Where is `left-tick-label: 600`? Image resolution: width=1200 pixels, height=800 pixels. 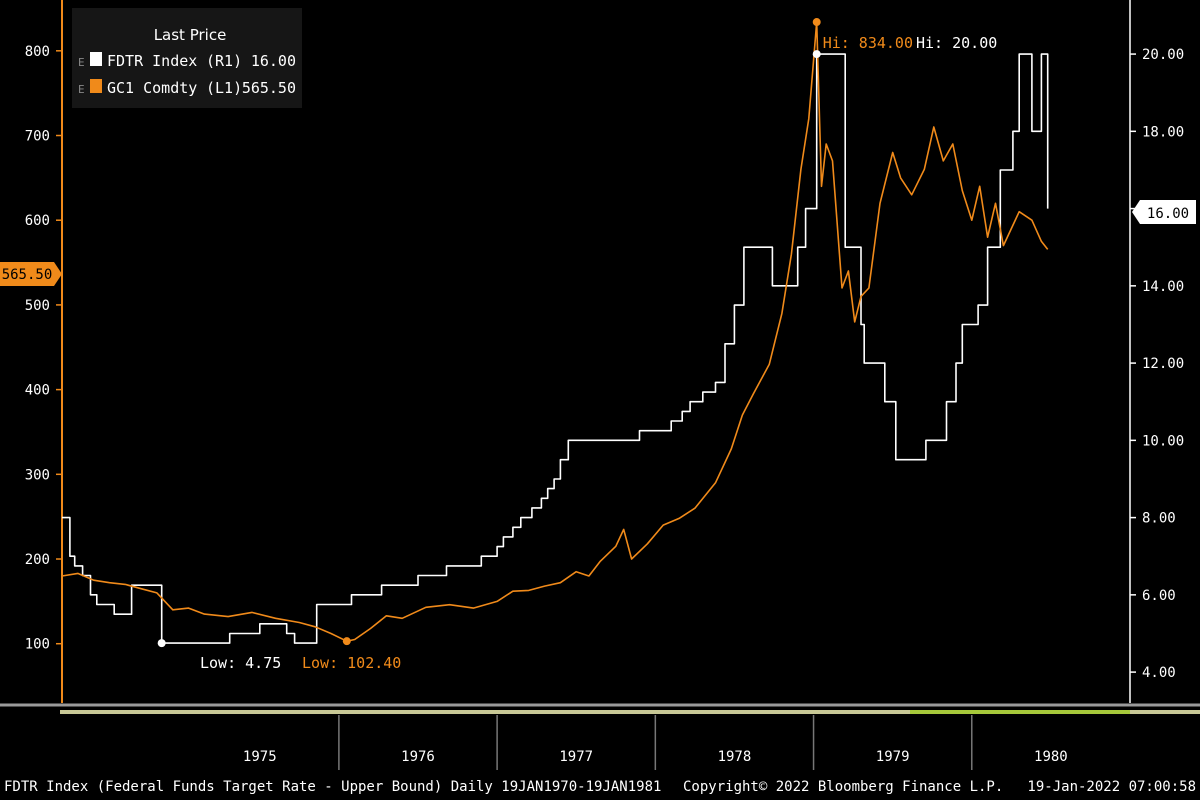 left-tick-label: 600 is located at coordinates (37, 221).